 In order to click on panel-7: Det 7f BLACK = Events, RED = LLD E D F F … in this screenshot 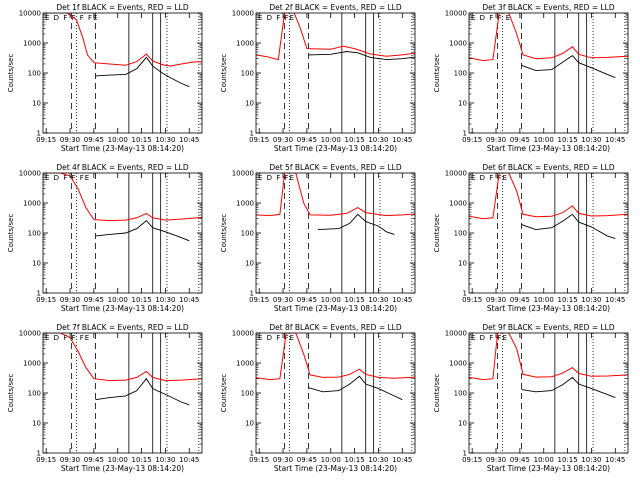, I will do `click(105, 398)`.